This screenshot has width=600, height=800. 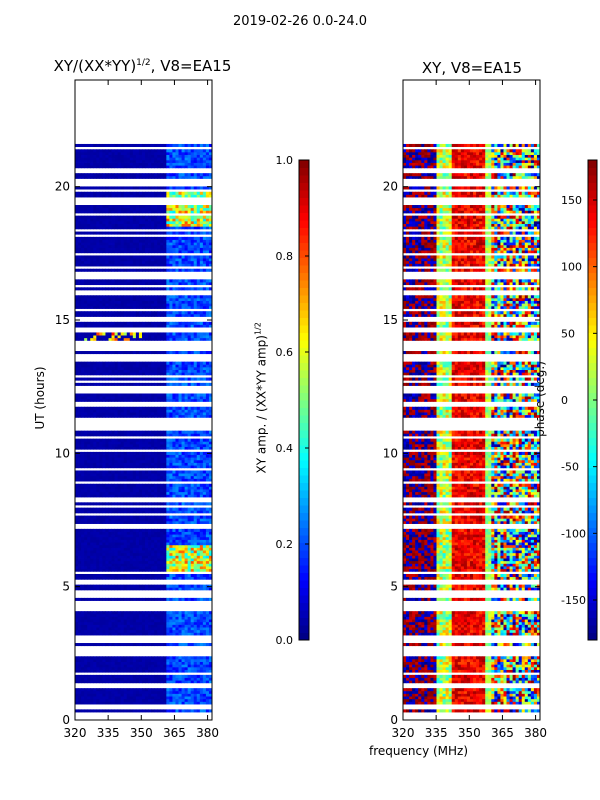 What do you see at coordinates (143, 63) in the screenshot?
I see `amp-title-sup: 1/2` at bounding box center [143, 63].